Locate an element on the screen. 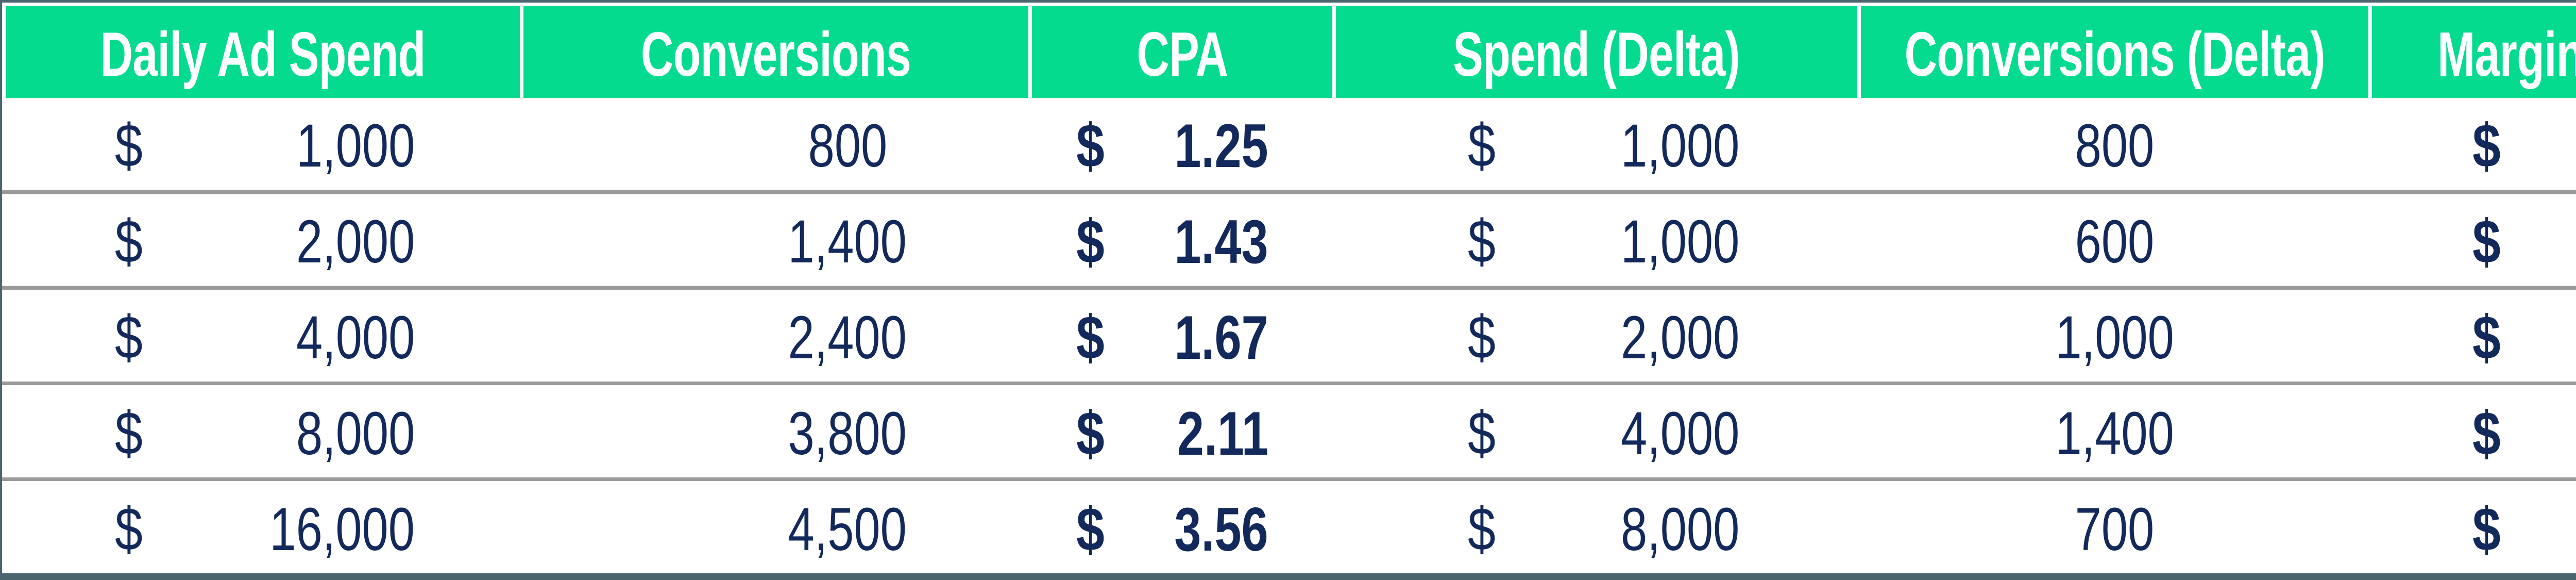 This screenshot has width=2576, height=580. cell-conversions-delta: 1,400 is located at coordinates (2114, 433).